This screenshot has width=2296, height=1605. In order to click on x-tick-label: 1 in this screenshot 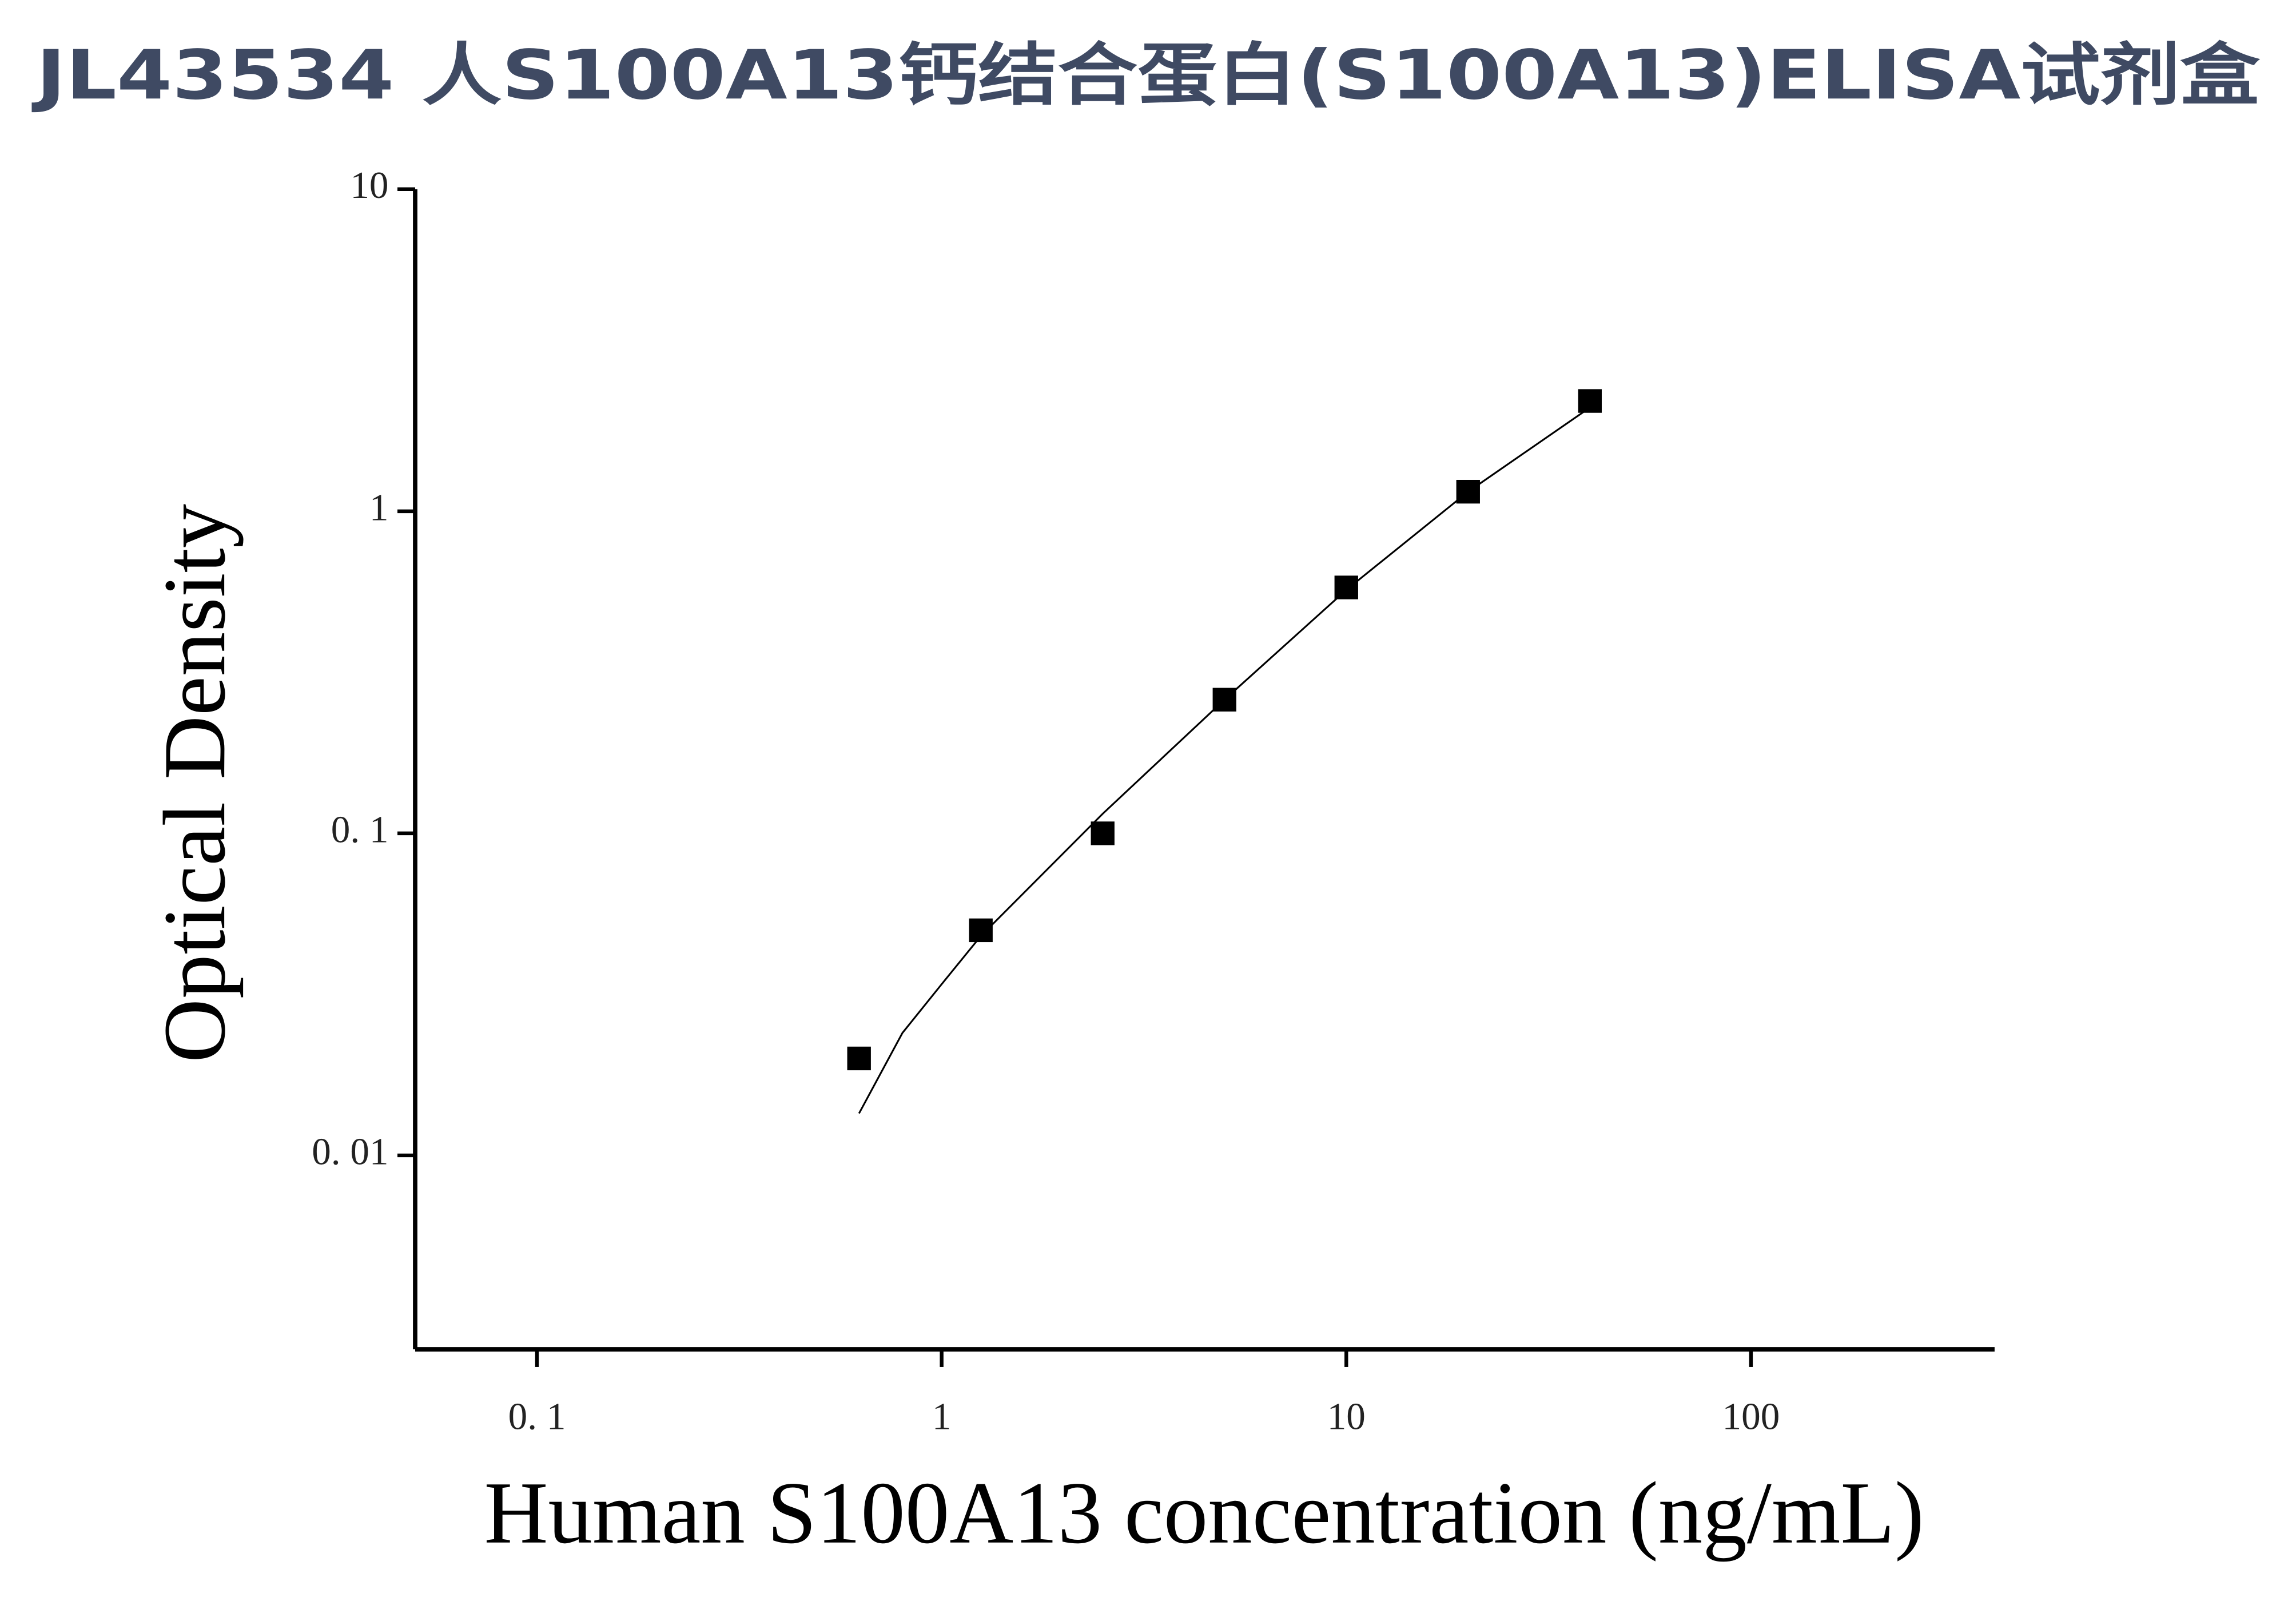, I will do `click(942, 1416)`.